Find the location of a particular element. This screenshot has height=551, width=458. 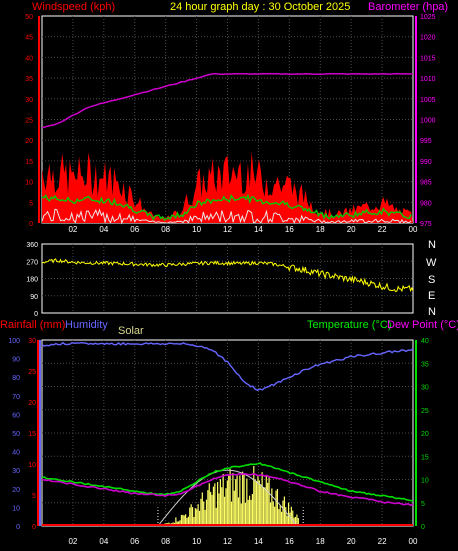

wind-y-tick: 30 is located at coordinates (29, 100).